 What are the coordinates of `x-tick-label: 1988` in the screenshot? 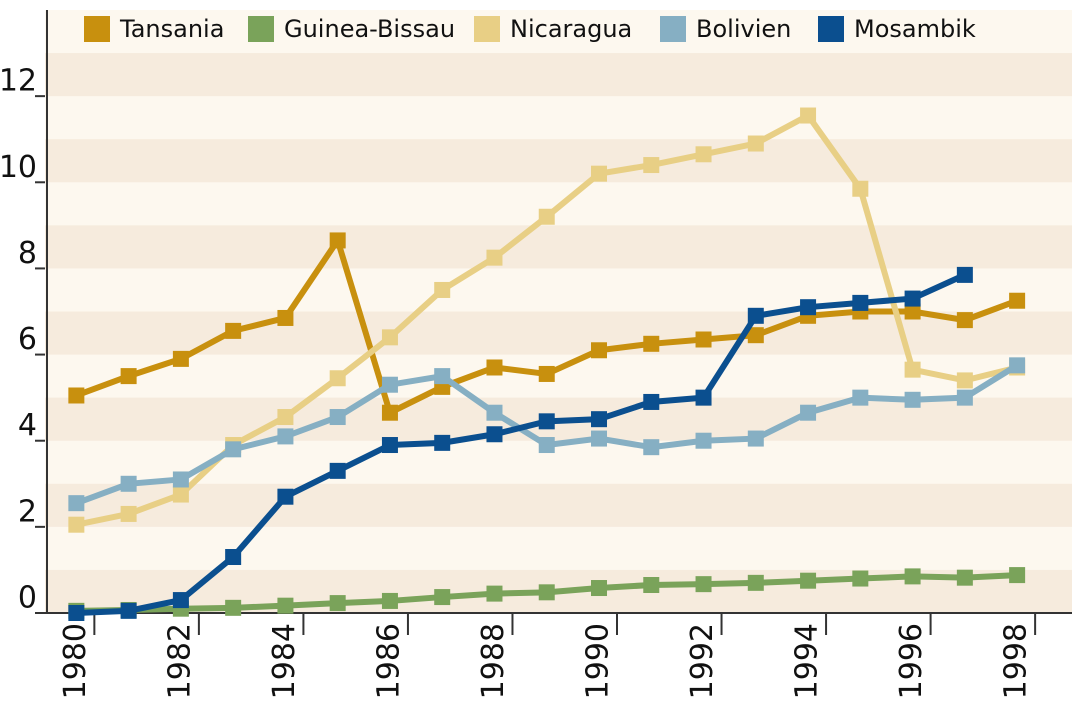 It's located at (493, 661).